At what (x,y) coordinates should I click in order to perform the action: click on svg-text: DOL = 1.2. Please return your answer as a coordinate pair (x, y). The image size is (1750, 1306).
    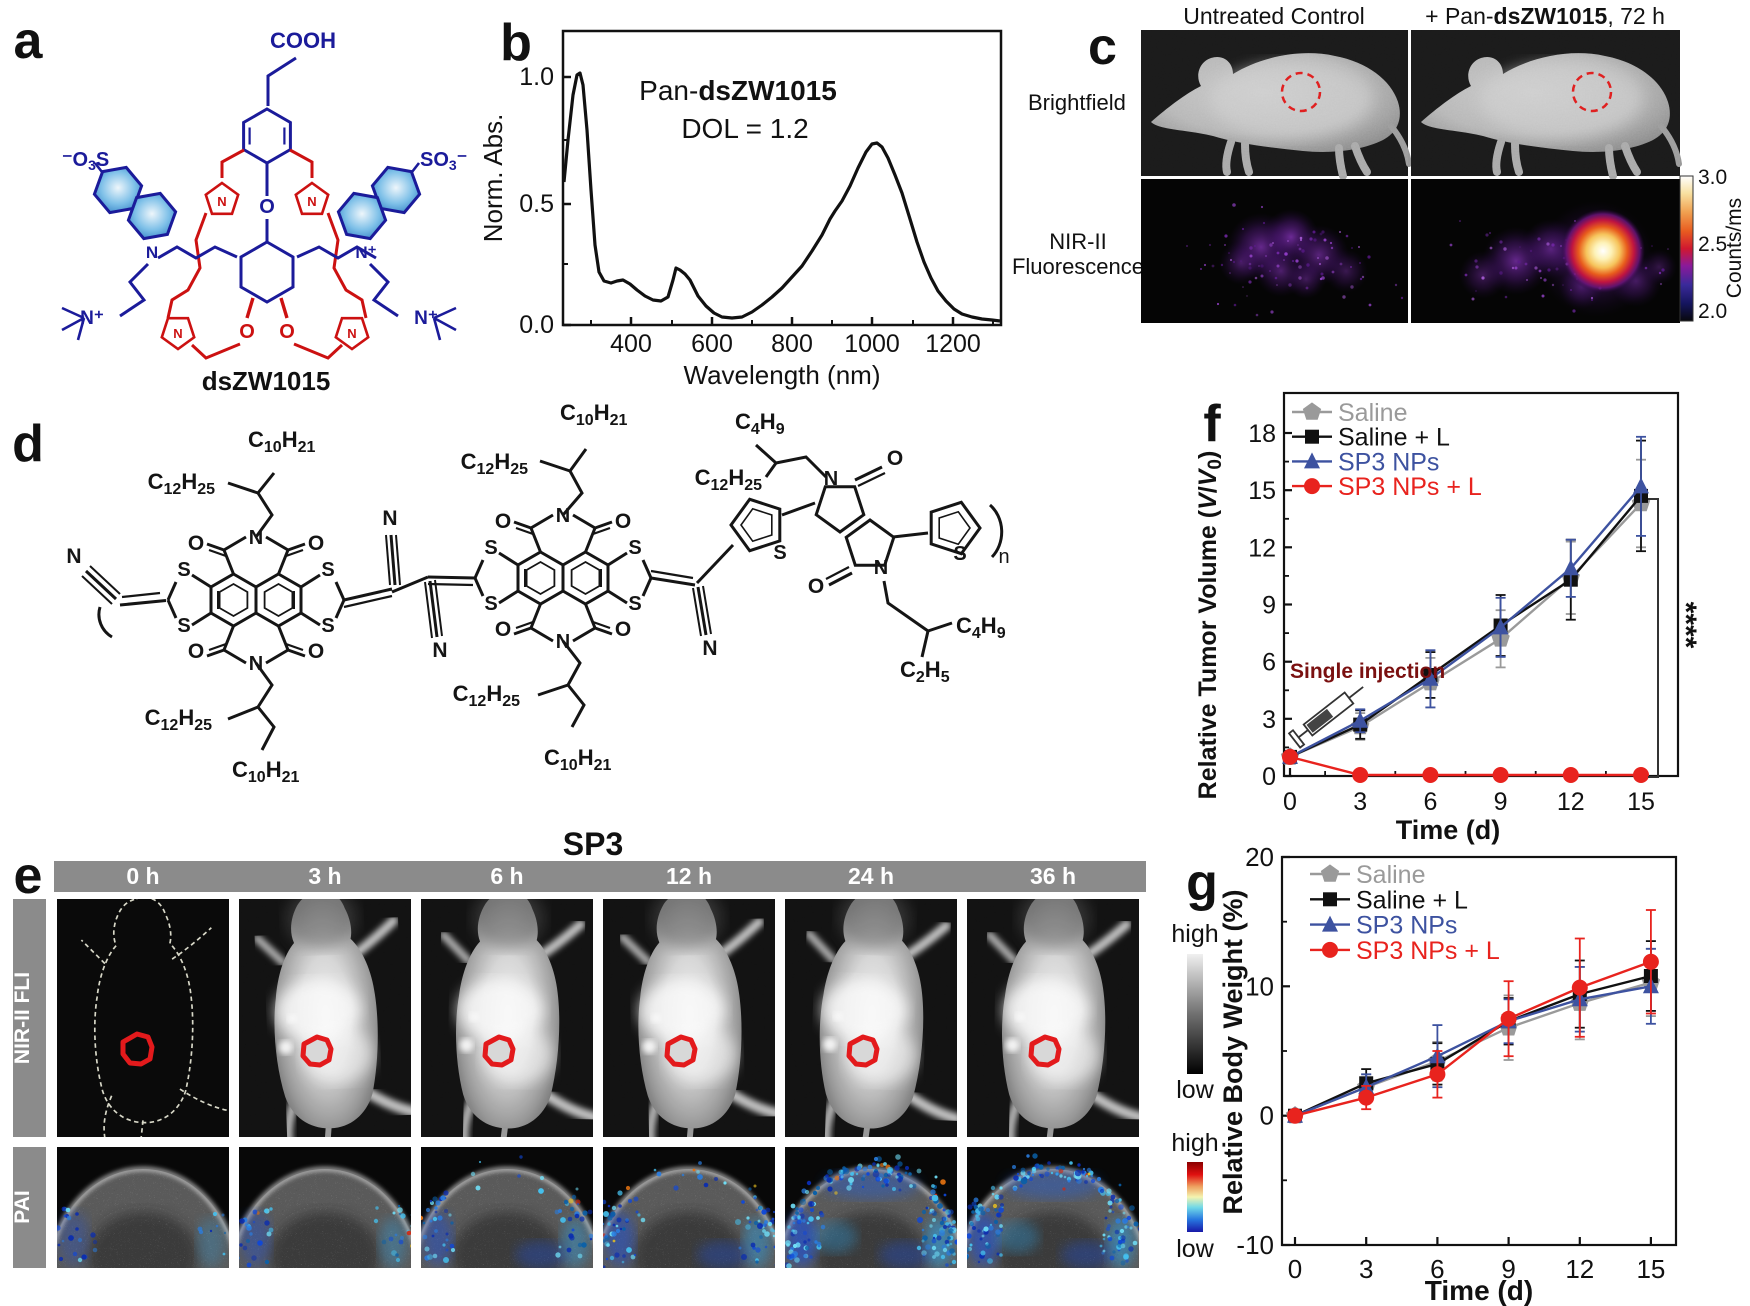
    Looking at the image, I should click on (744, 128).